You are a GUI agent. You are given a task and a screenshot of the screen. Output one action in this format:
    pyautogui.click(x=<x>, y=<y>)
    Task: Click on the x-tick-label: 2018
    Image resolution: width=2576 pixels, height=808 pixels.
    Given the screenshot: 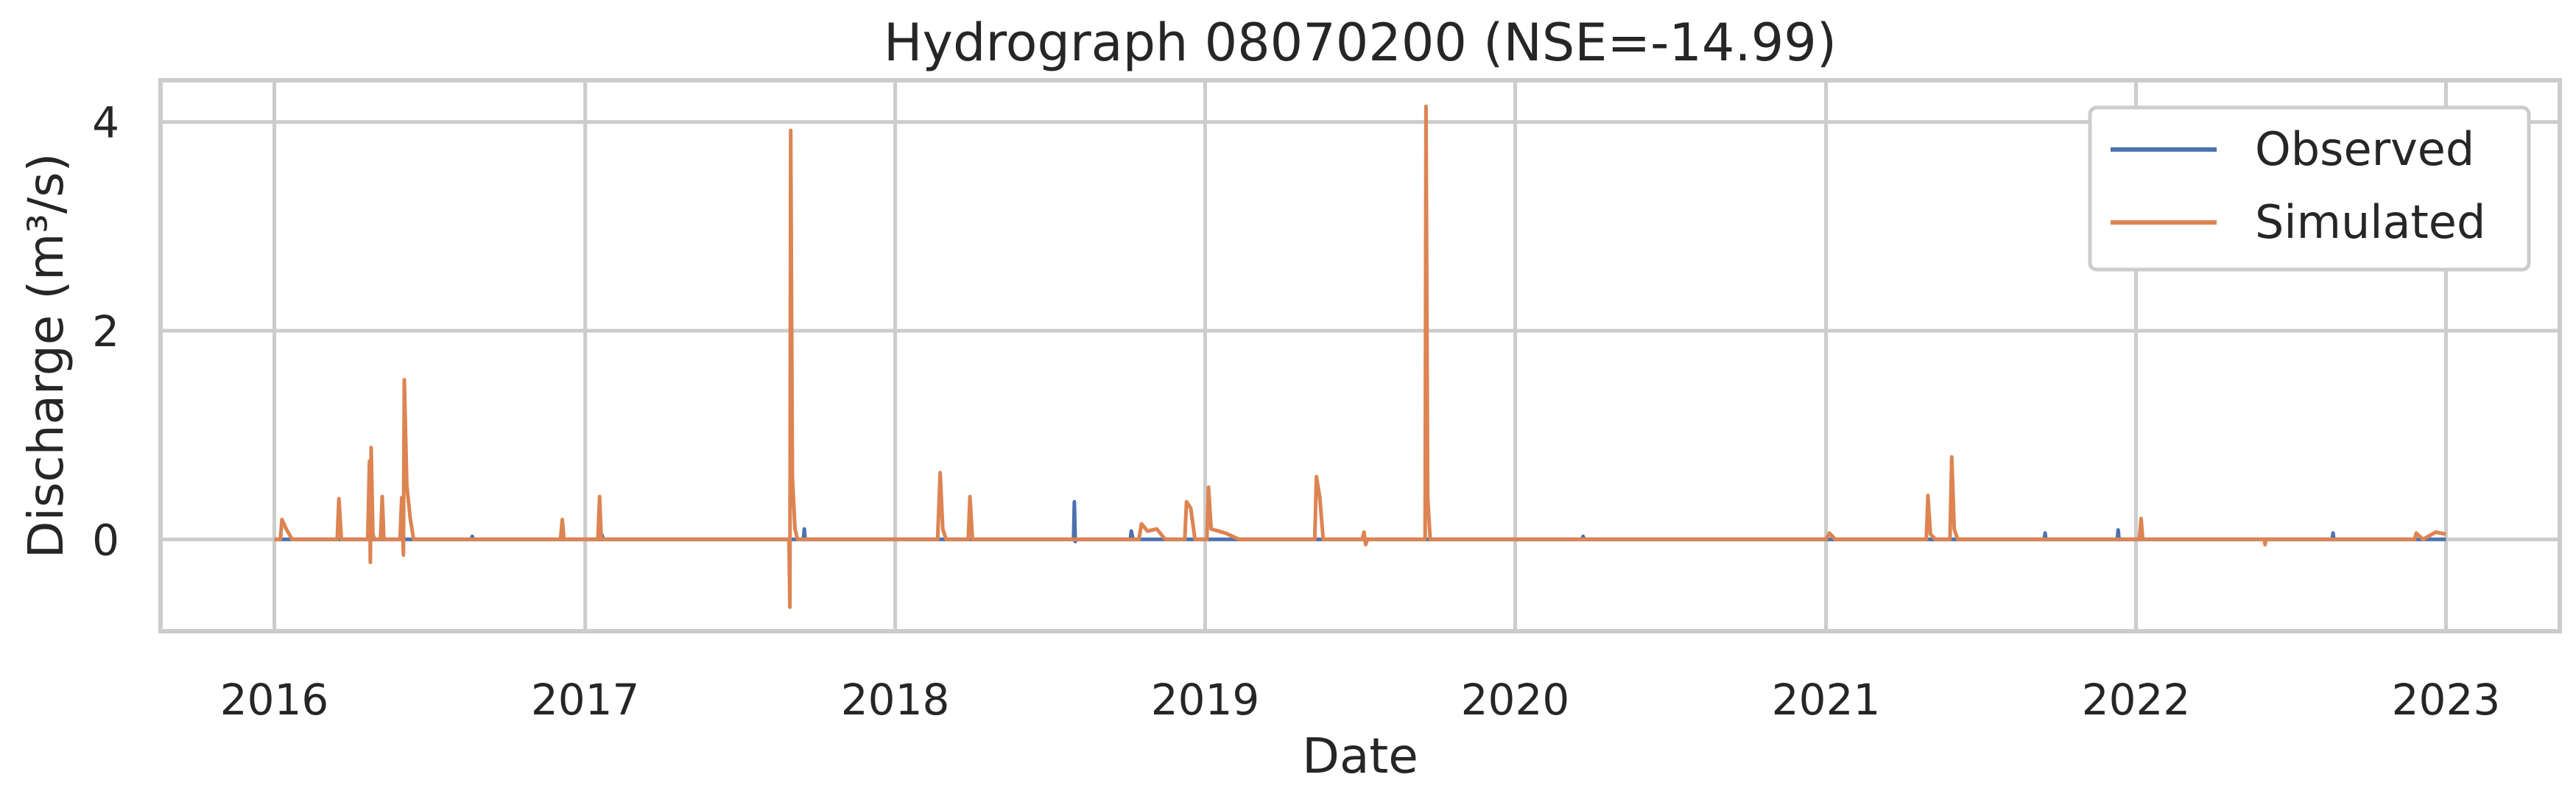 What is the action you would take?
    pyautogui.click(x=895, y=700)
    